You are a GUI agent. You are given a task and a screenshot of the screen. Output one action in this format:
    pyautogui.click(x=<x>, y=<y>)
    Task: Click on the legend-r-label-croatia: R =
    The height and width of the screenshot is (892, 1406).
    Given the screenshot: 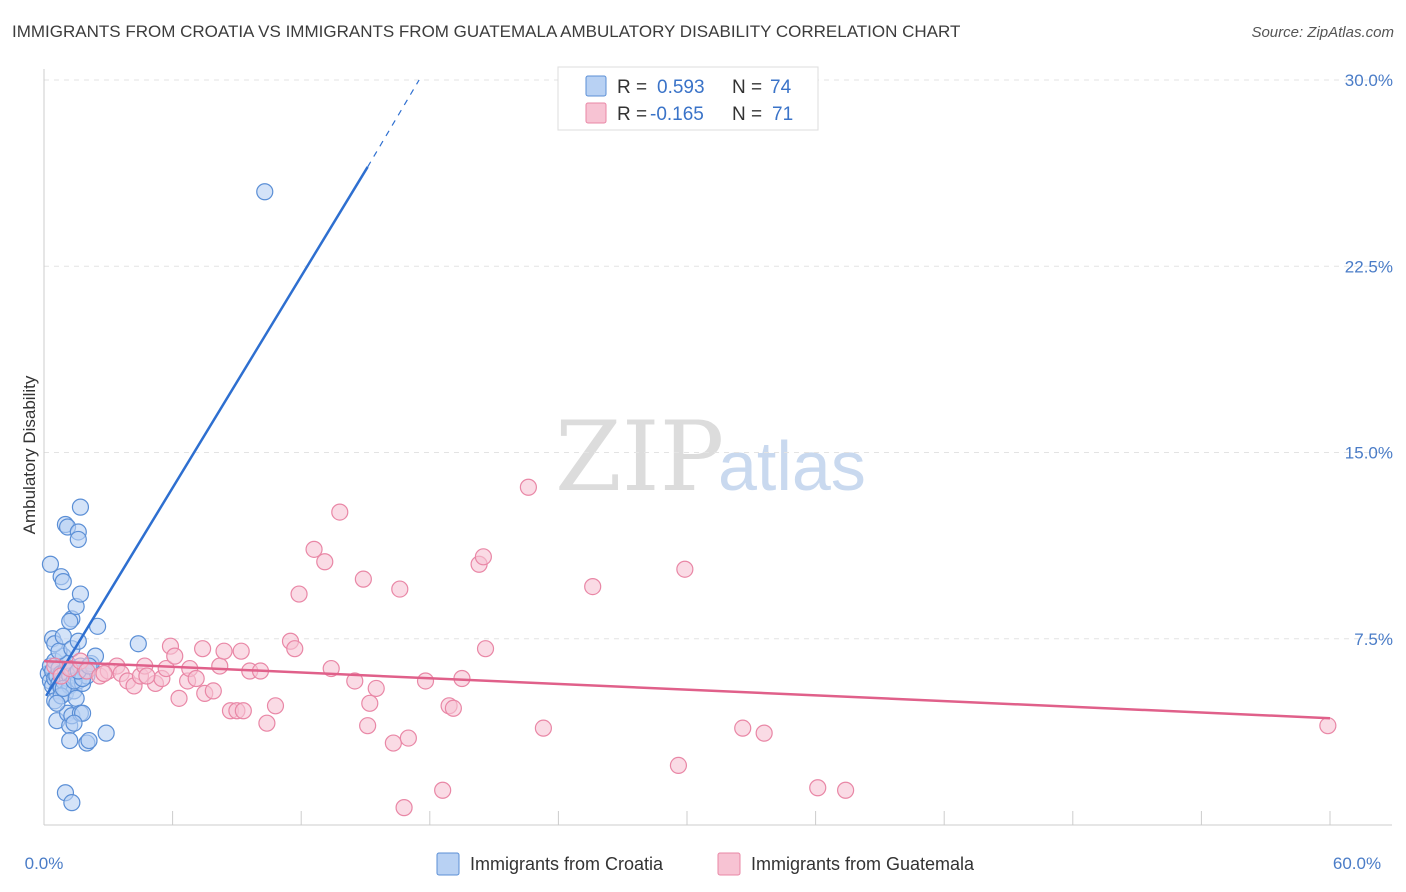 What is the action you would take?
    pyautogui.click(x=632, y=87)
    